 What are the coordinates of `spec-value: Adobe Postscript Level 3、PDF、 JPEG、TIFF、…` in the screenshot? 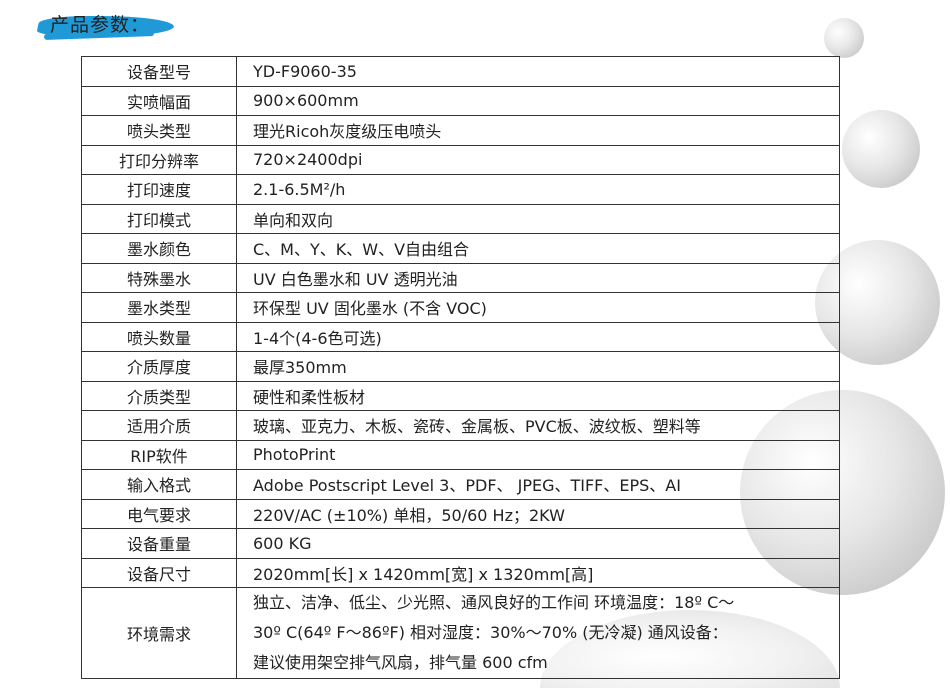 It's located at (538, 484).